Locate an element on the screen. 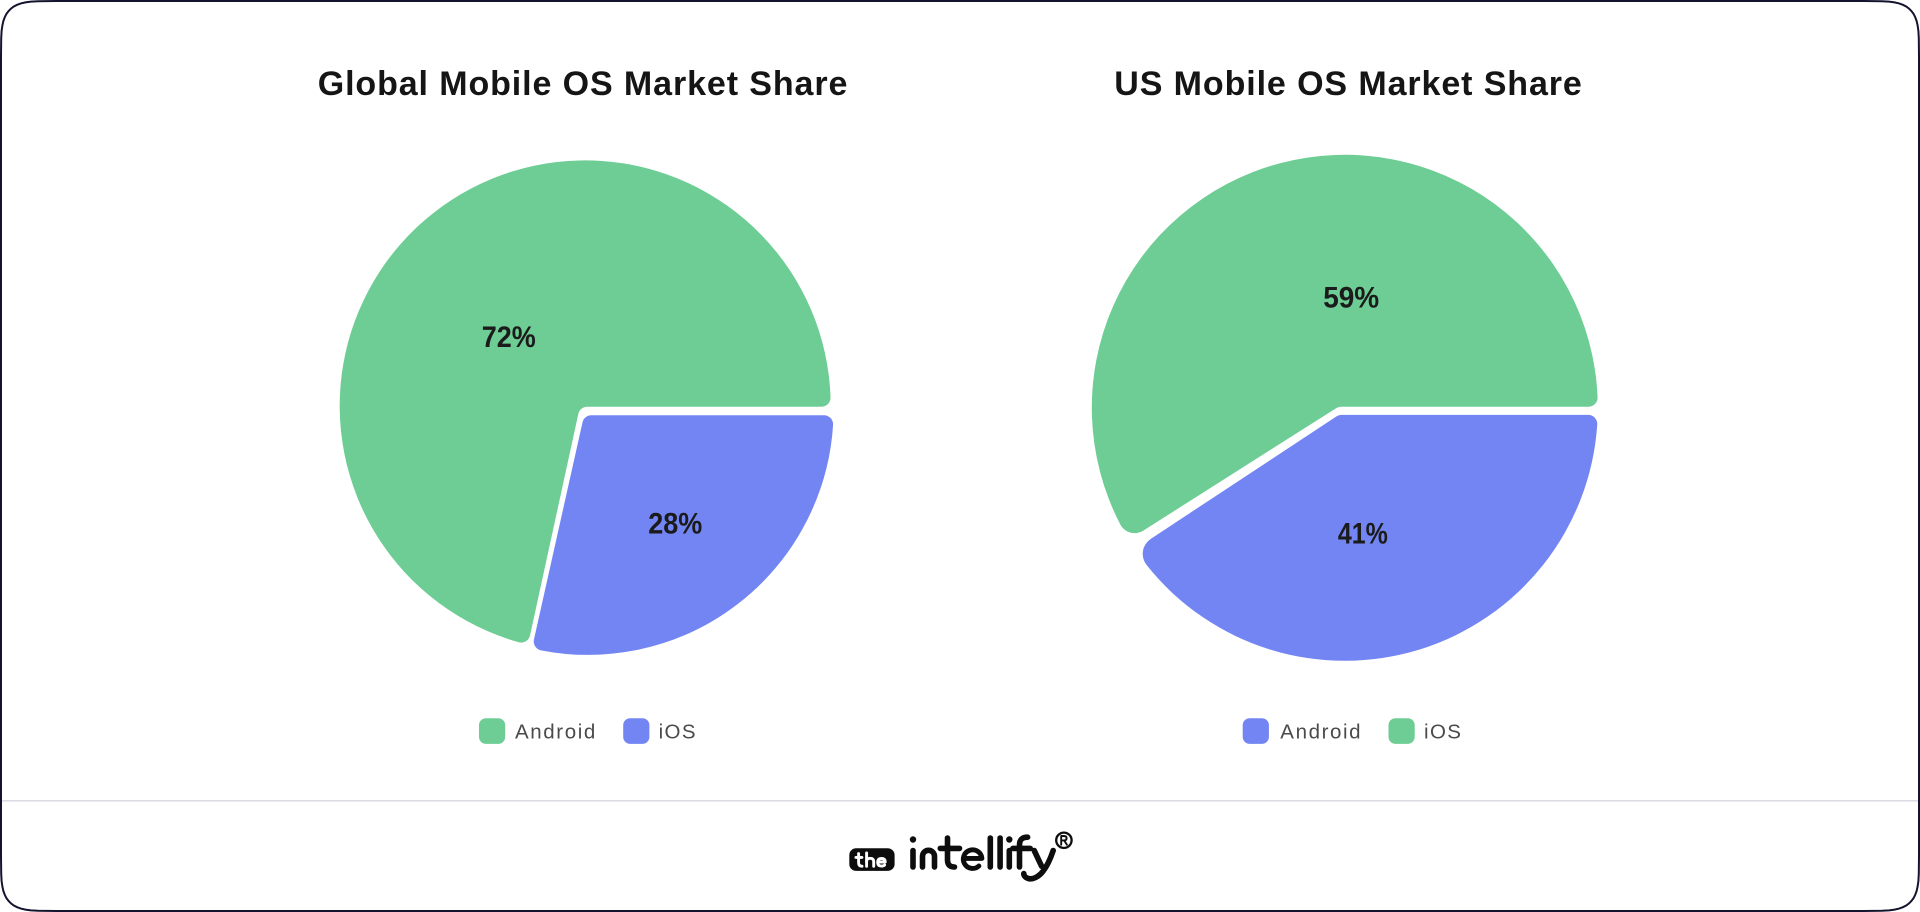 Image resolution: width=1920 pixels, height=912 pixels. svg-text: Global Mobile OS Market Share is located at coordinates (583, 84).